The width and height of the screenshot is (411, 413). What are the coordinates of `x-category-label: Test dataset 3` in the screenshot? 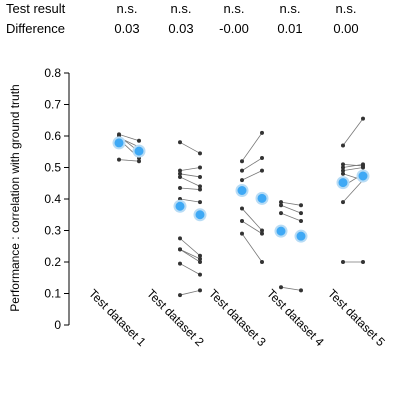 It's located at (237, 317).